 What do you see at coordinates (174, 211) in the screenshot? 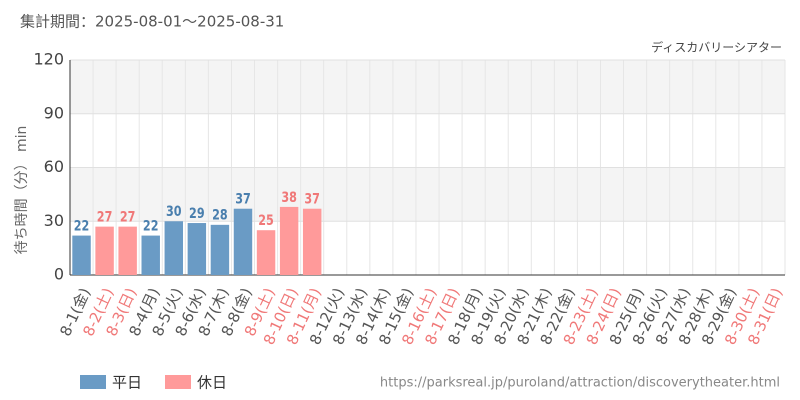
I see `value-label: 30` at bounding box center [174, 211].